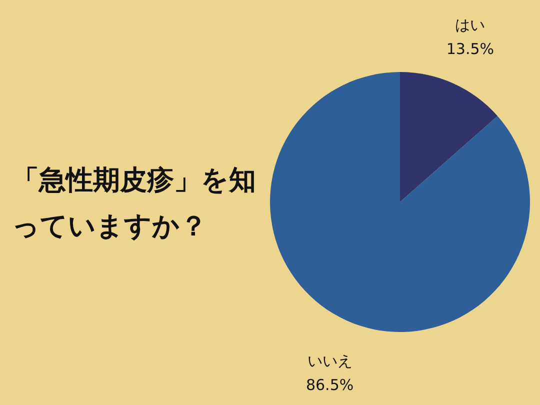 The height and width of the screenshot is (405, 540). I want to click on data-label: 86.5%, so click(330, 385).